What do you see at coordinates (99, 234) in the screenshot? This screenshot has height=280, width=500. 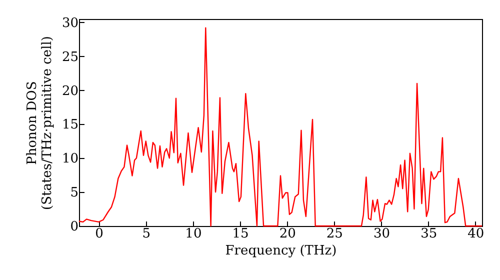 I see `x-tick-label: 0` at bounding box center [99, 234].